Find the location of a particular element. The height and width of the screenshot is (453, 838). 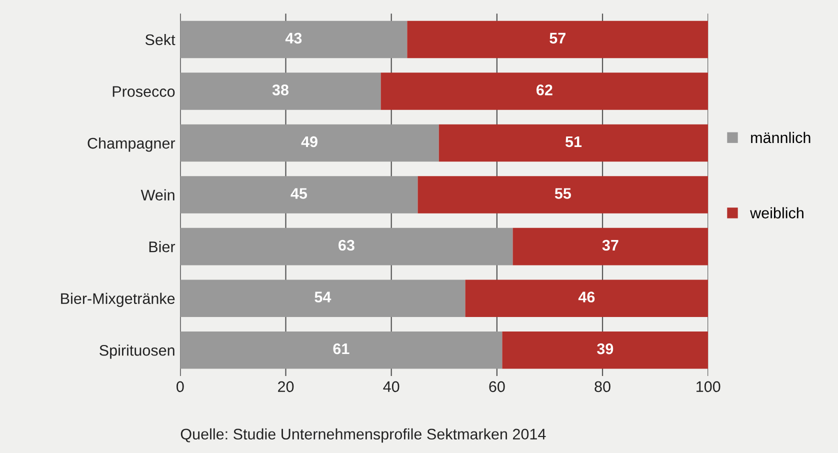

data-label: 63 is located at coordinates (346, 245).